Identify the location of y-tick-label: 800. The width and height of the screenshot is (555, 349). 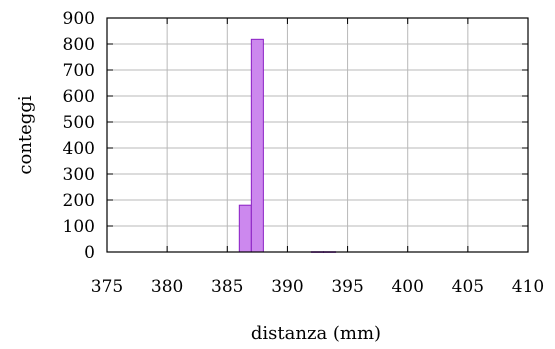
(79, 45).